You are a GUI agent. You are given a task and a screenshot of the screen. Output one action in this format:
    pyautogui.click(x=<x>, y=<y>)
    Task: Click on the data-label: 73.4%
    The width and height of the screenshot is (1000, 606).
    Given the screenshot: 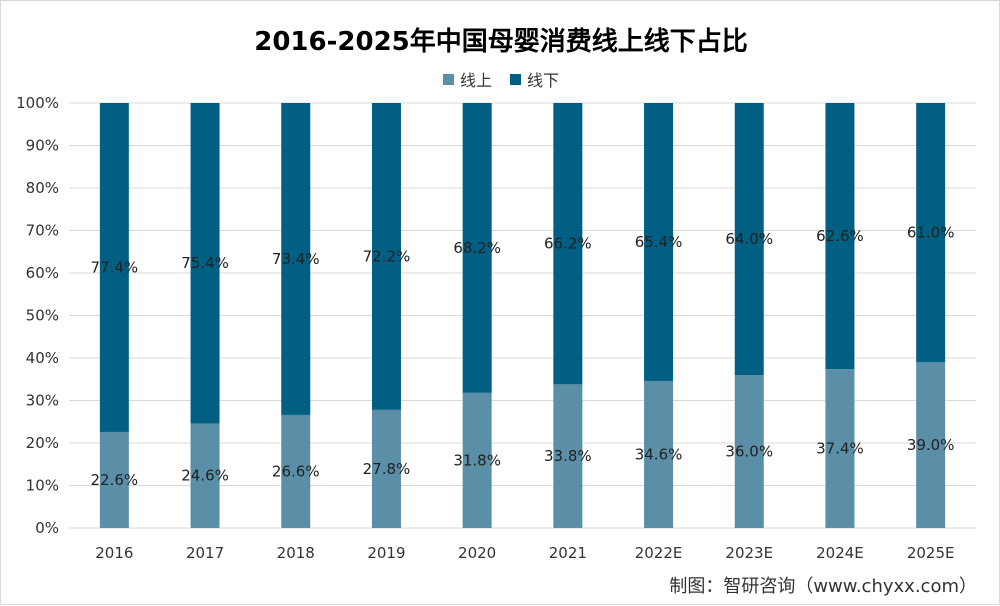 What is the action you would take?
    pyautogui.click(x=296, y=259)
    